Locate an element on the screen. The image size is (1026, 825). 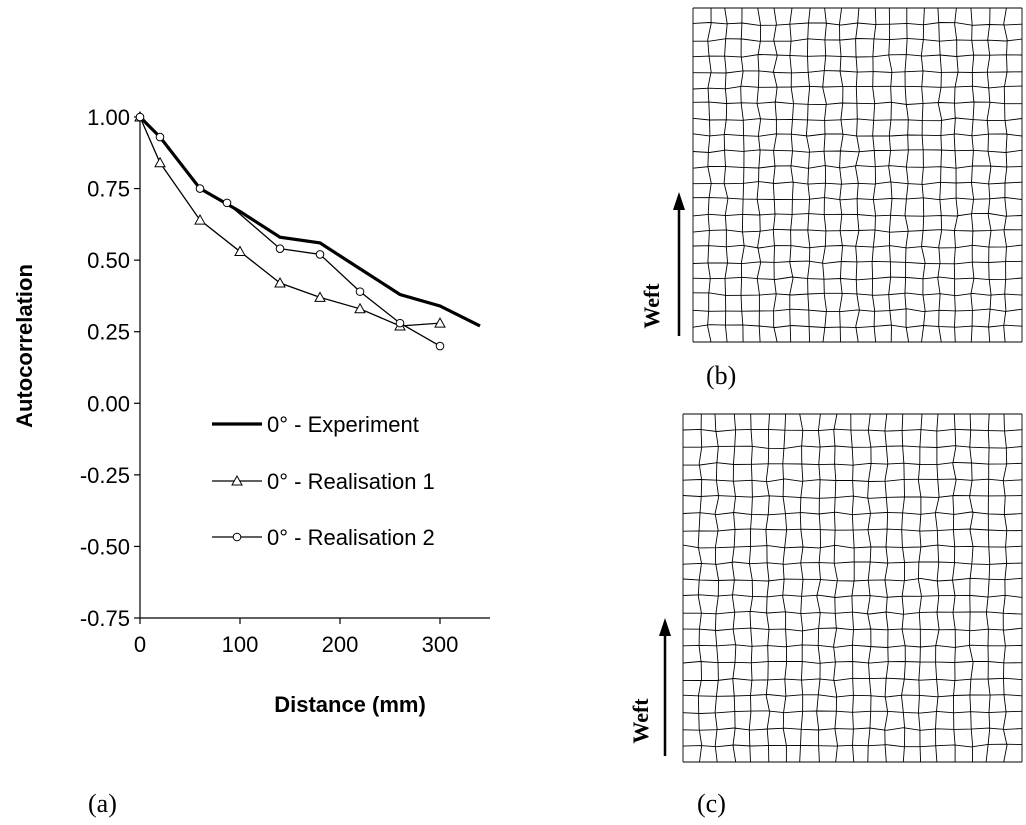
panel-label-a: (a) is located at coordinates (102, 803).